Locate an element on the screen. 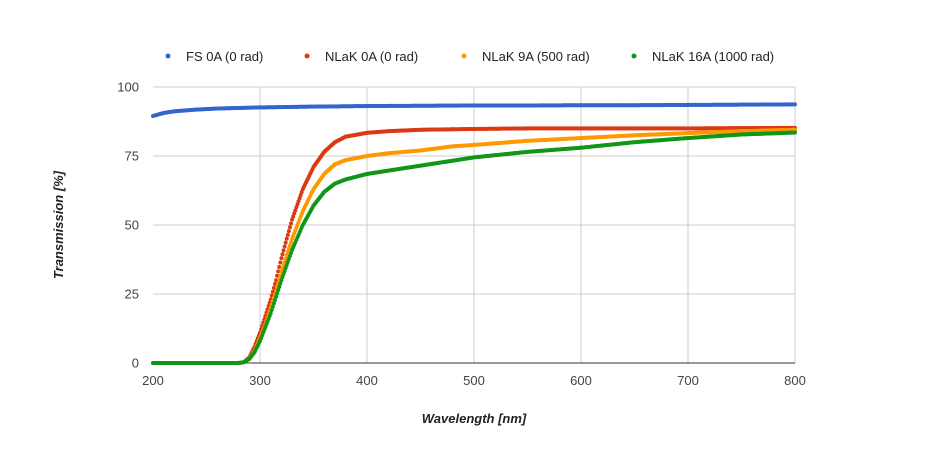 This screenshot has width=949, height=450. y-tick-label: 25 is located at coordinates (132, 294).